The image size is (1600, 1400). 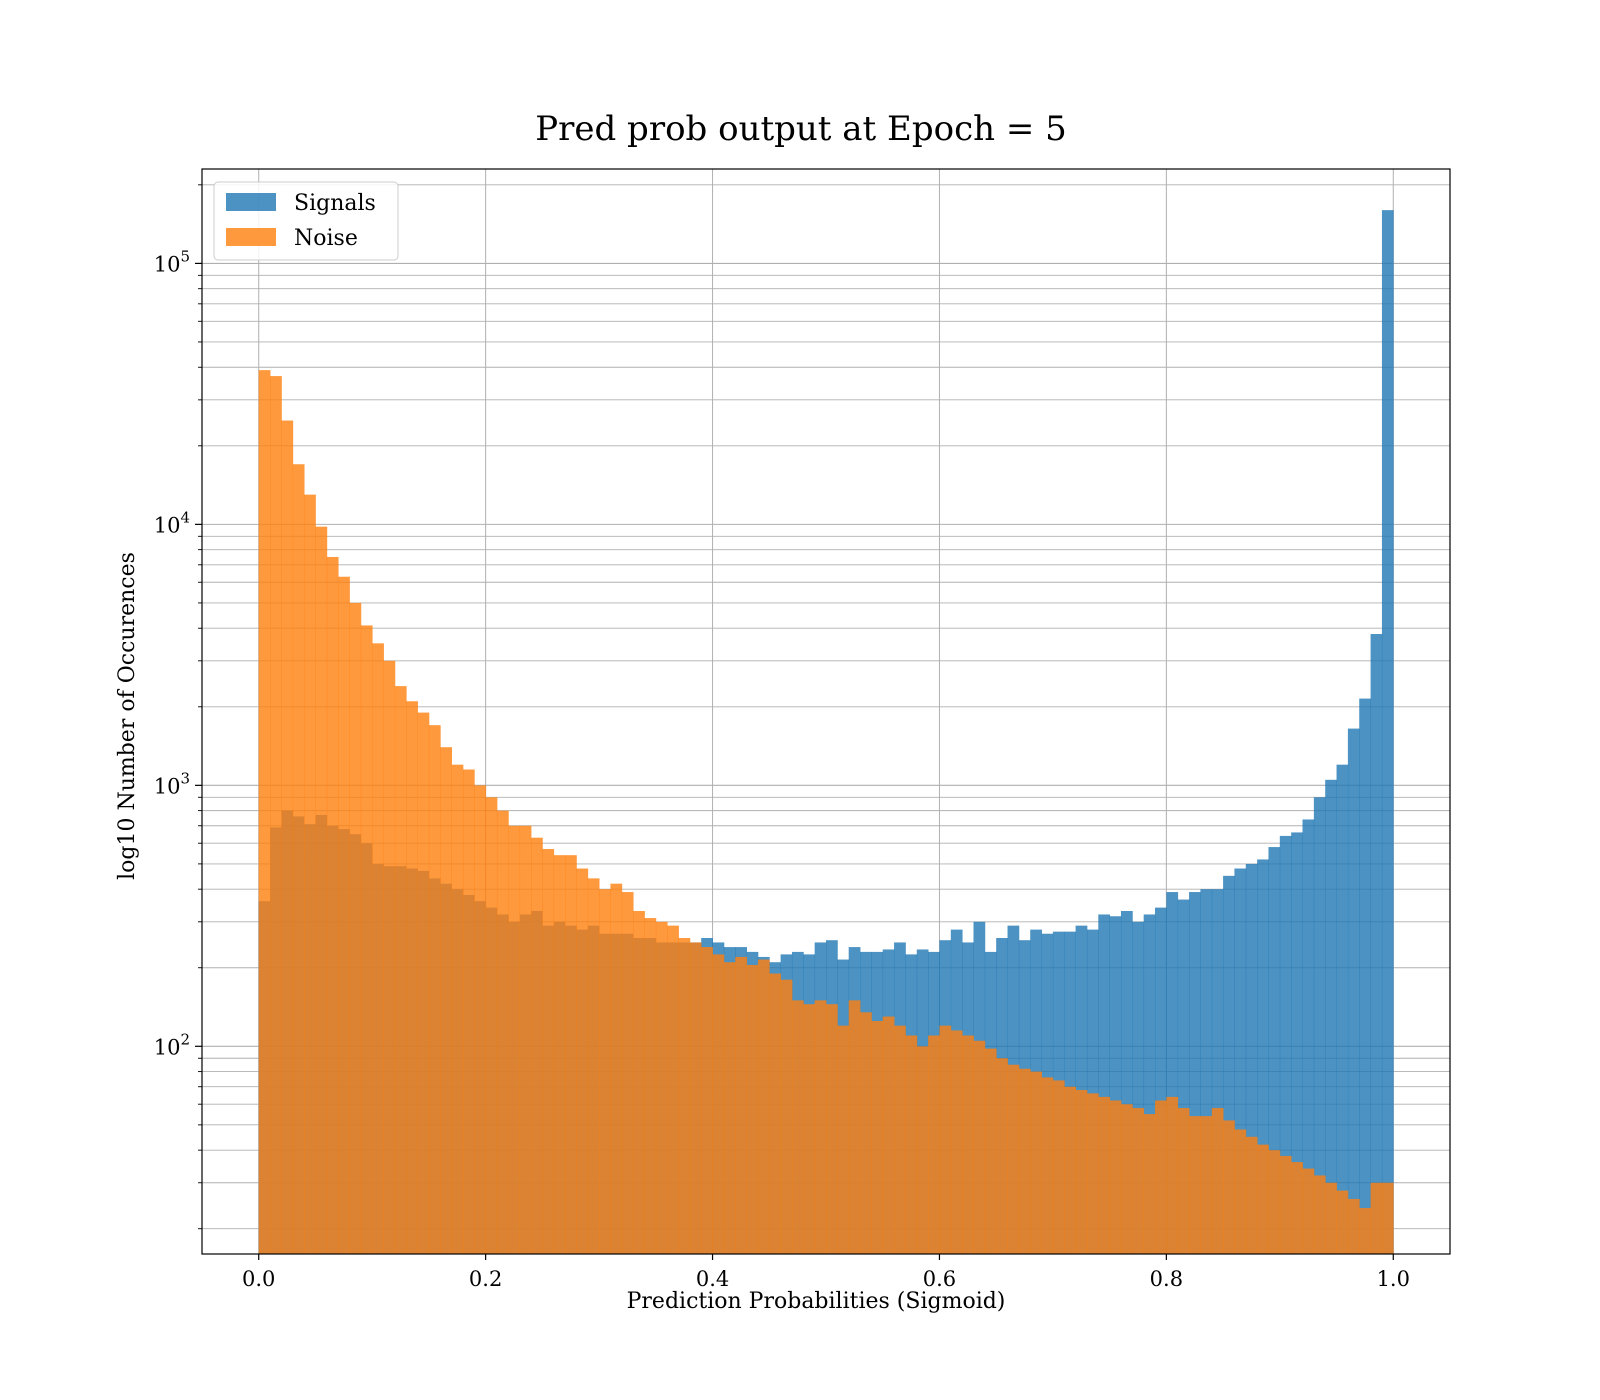 I want to click on x-tick-label: 0.8, so click(x=1166, y=1279).